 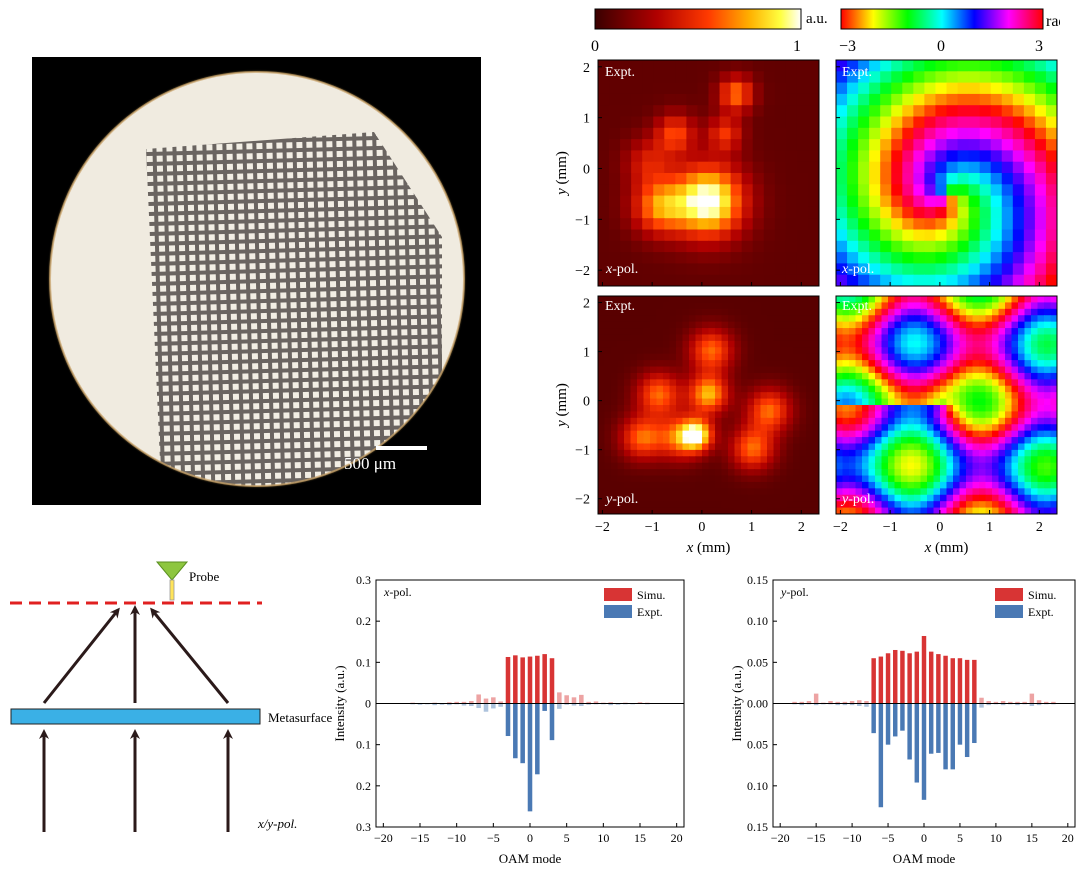 What do you see at coordinates (582, 451) in the screenshot?
I see `map-y-tick-label: −1` at bounding box center [582, 451].